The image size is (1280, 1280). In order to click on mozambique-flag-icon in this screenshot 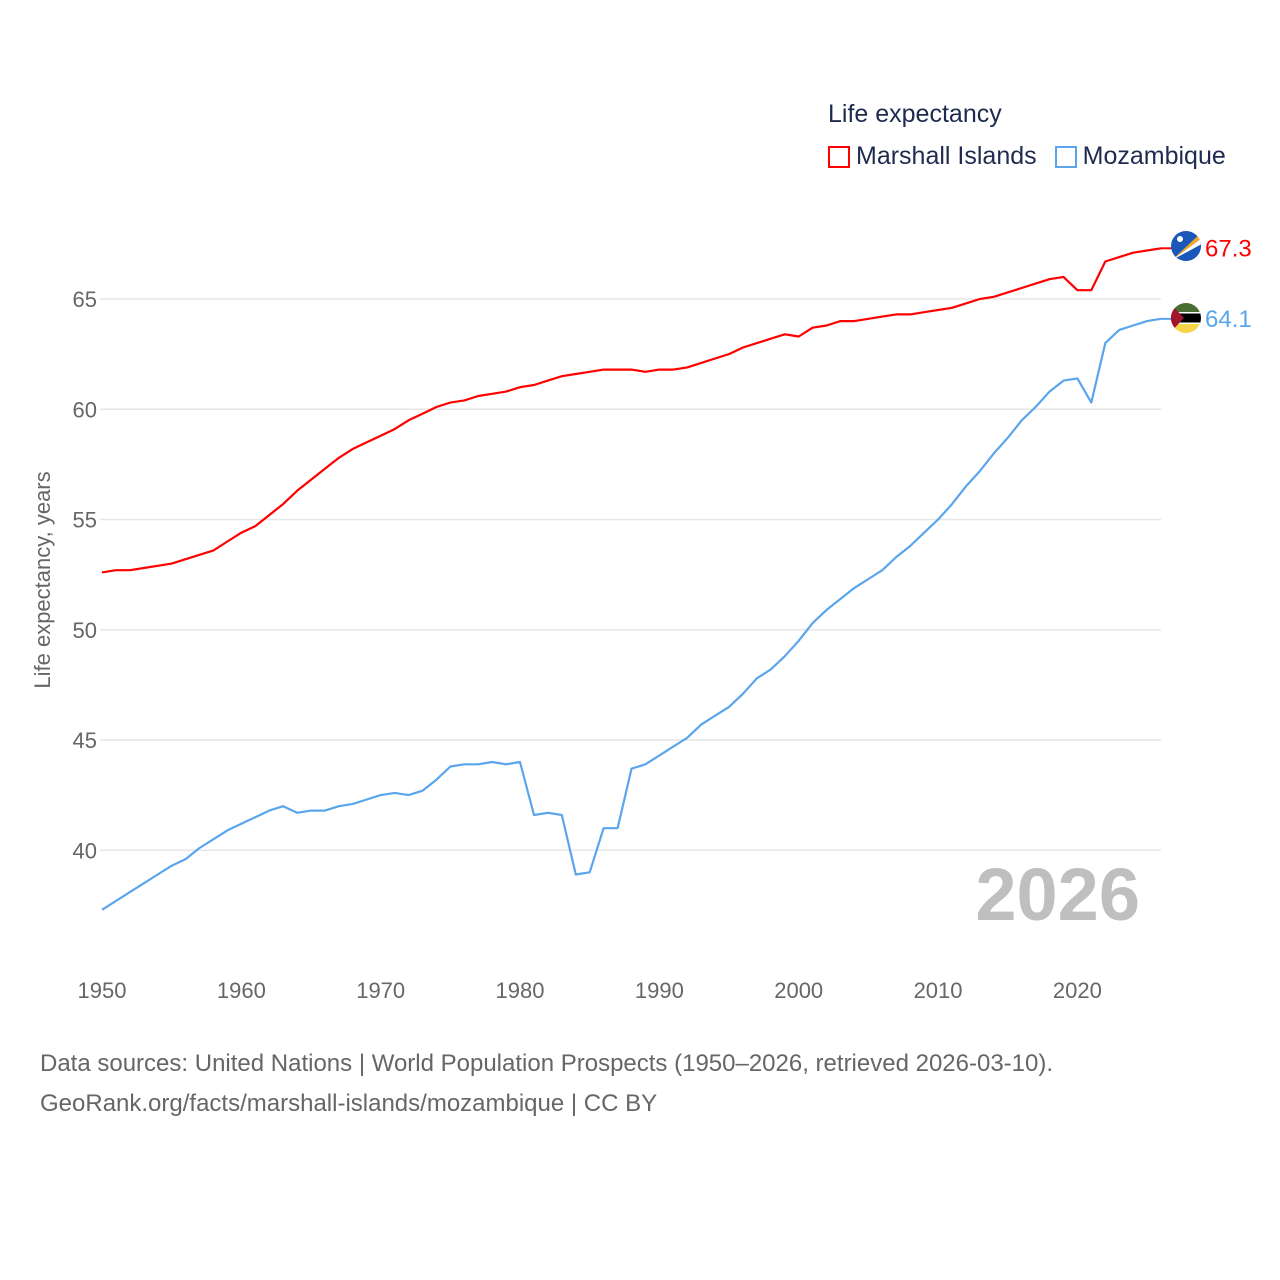, I will do `click(1186, 318)`.